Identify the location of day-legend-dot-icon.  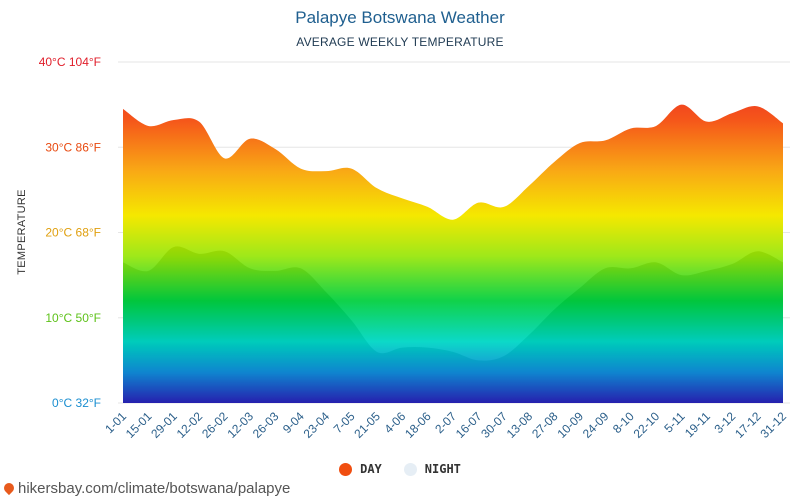
(346, 469).